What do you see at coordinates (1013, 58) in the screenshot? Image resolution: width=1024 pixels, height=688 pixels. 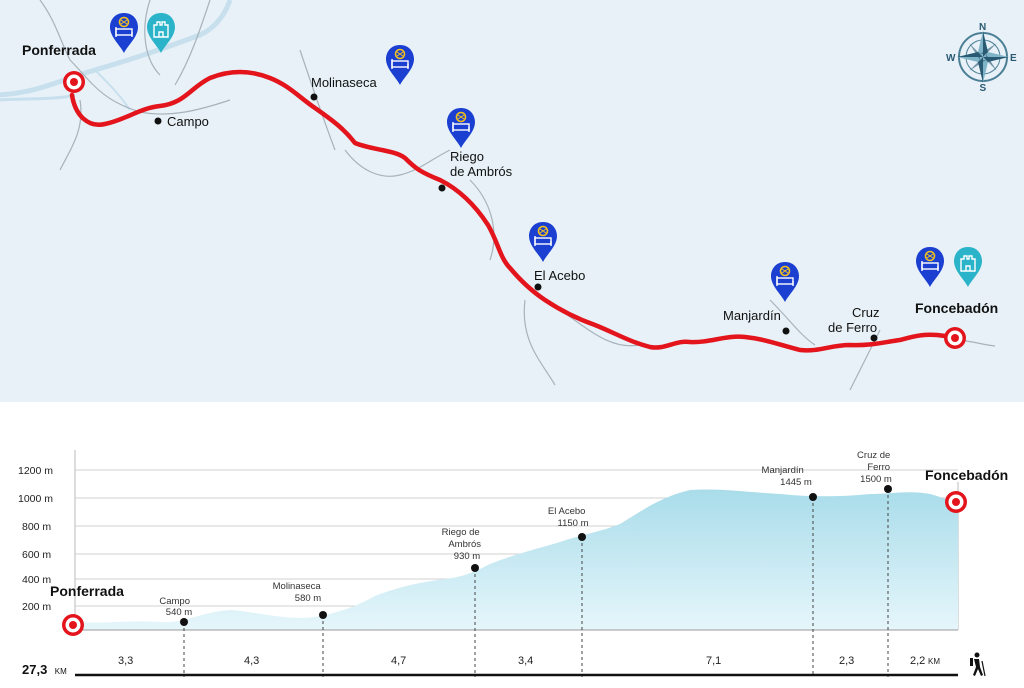 I see `compass-e: E` at bounding box center [1013, 58].